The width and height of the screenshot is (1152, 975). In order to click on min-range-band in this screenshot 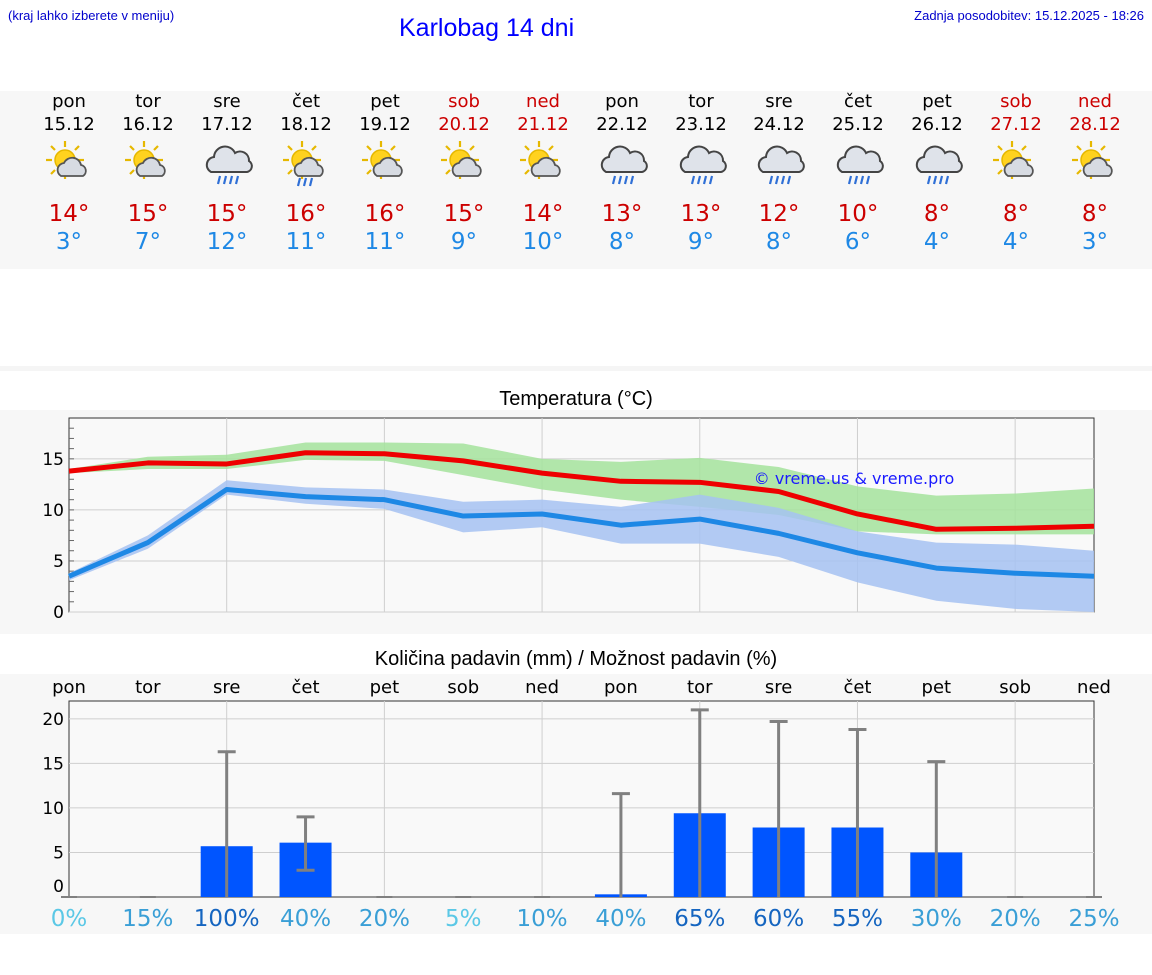, I will do `click(581, 546)`.